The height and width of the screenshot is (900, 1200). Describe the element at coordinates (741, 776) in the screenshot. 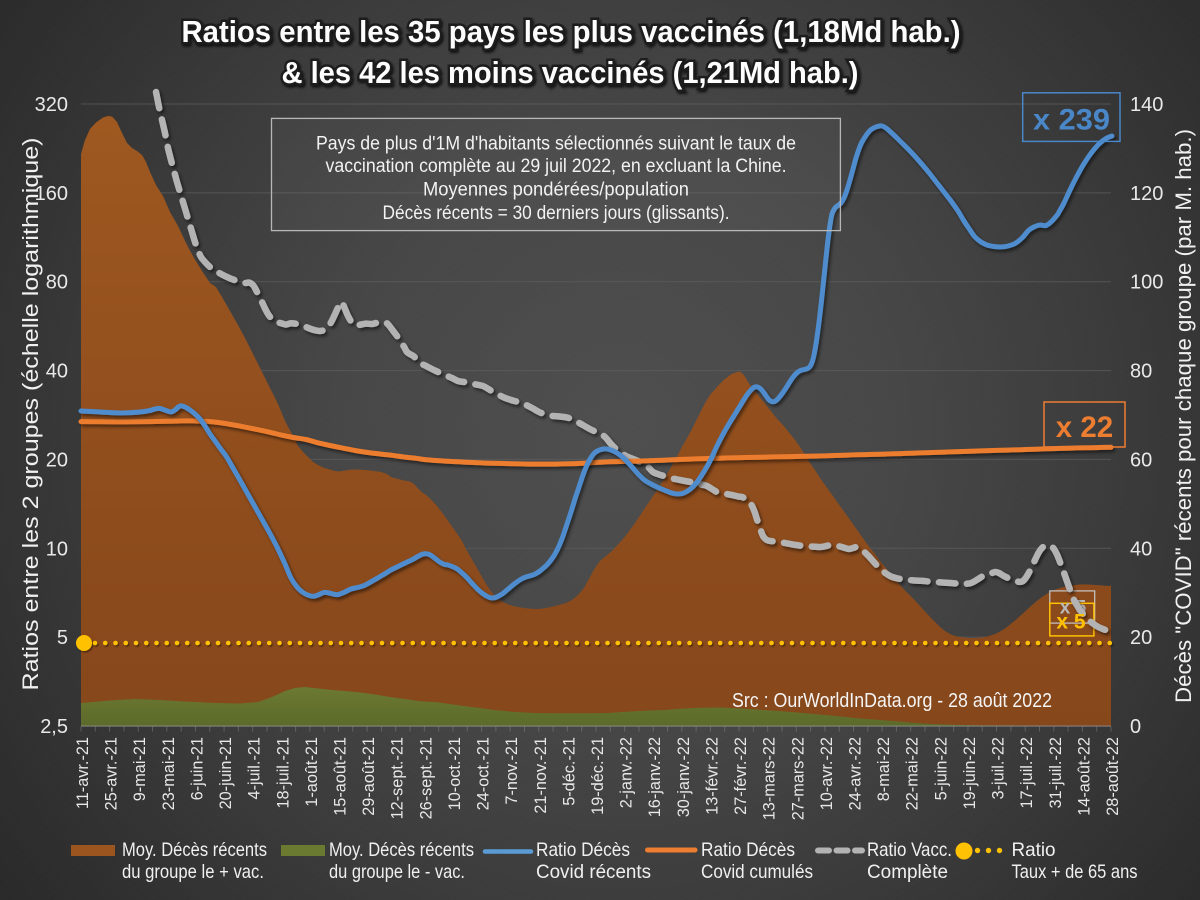

I see `svg-text: 27-févr.-22` at that location.